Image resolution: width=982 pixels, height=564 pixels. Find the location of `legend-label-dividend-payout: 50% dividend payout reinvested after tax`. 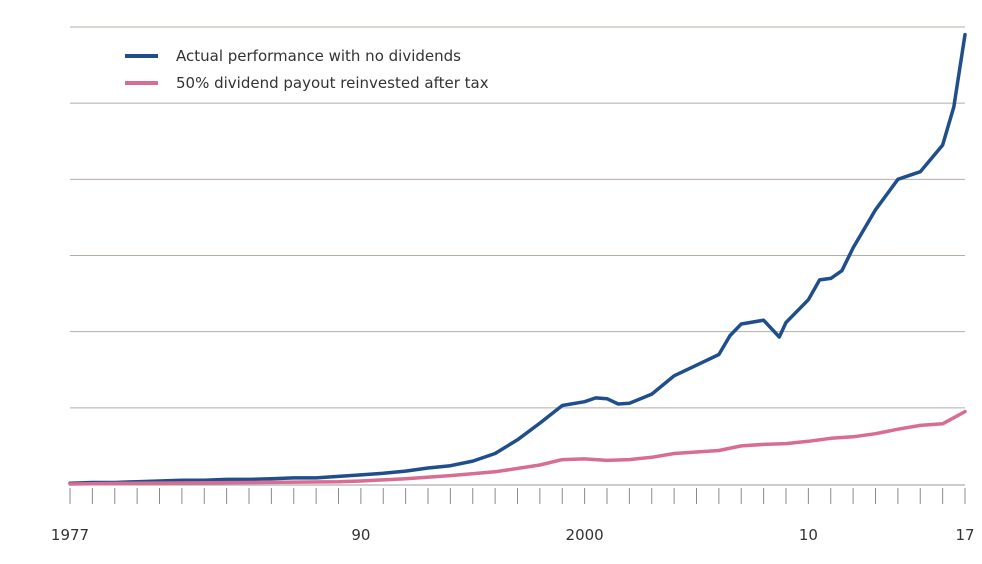

legend-label-dividend-payout: 50% dividend payout reinvested after tax is located at coordinates (332, 83).